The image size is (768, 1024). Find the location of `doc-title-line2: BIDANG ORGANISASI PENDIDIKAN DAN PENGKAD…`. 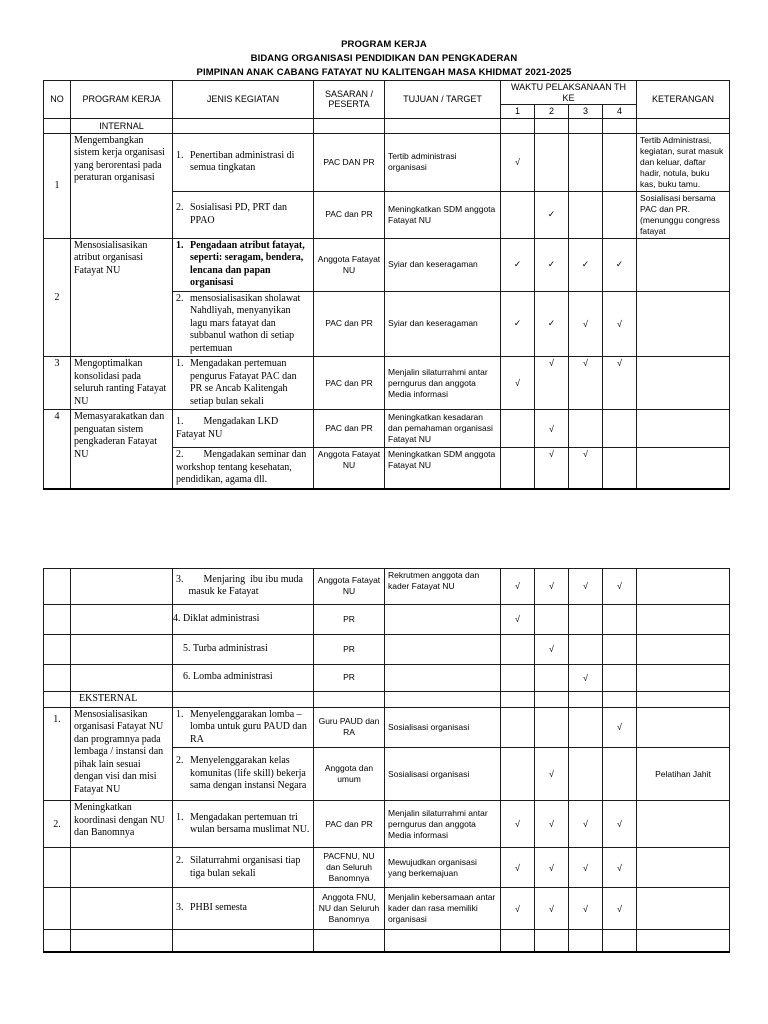

doc-title-line2: BIDANG ORGANISASI PENDIDIKAN DAN PENGKAD… is located at coordinates (384, 58).